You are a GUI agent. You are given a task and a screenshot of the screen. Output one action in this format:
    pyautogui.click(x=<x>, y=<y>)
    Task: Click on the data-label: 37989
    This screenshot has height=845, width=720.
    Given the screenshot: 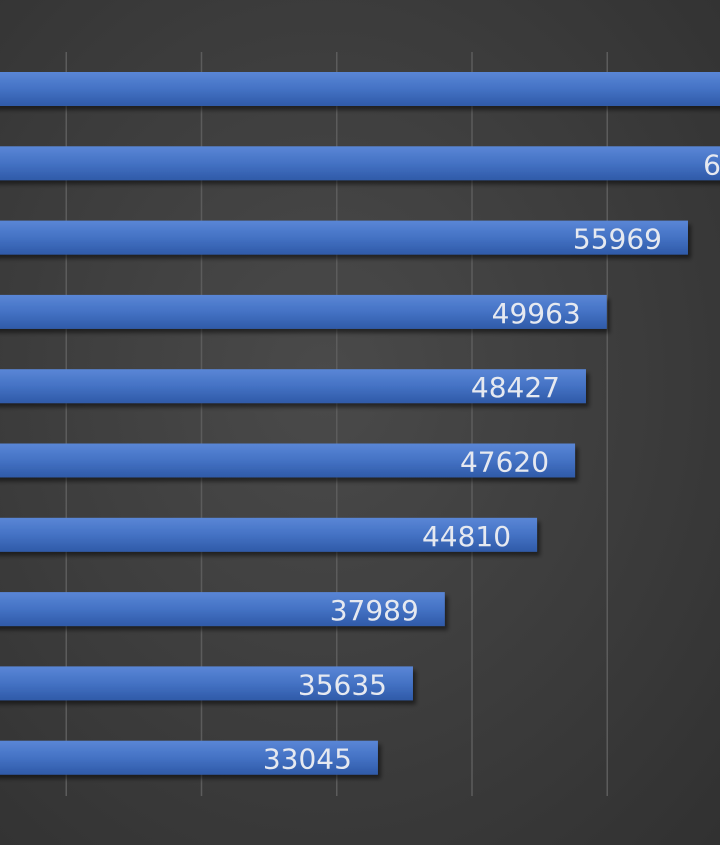 What is the action you would take?
    pyautogui.click(x=374, y=610)
    